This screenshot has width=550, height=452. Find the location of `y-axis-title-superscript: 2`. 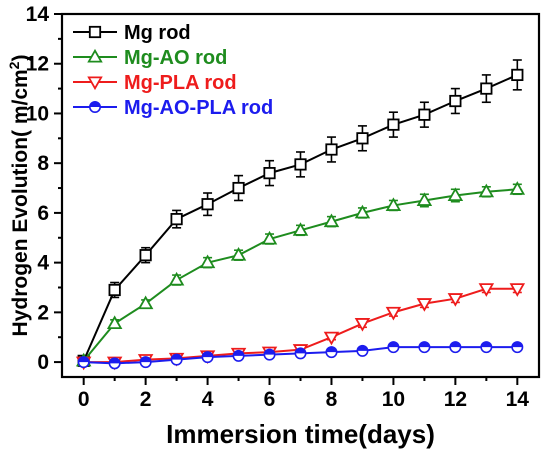

y-axis-title-superscript: 2 is located at coordinates (14, 65).